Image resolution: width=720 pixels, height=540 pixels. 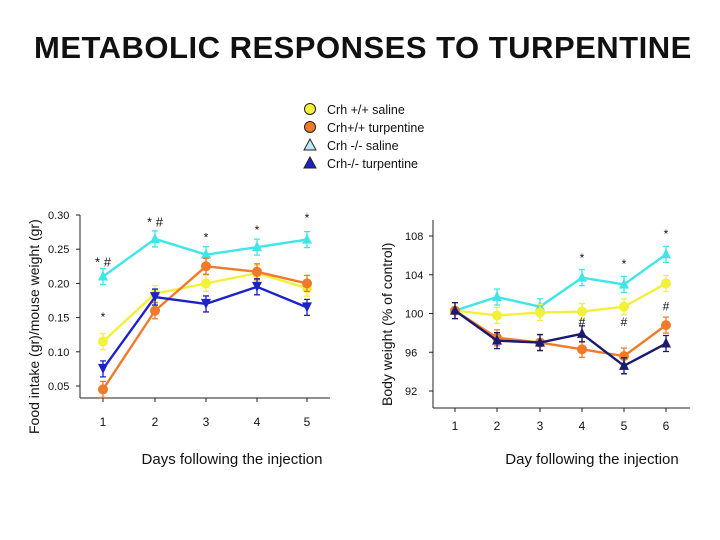 What do you see at coordinates (232, 459) in the screenshot?
I see `food-x-axis-label: Days following the injection` at bounding box center [232, 459].